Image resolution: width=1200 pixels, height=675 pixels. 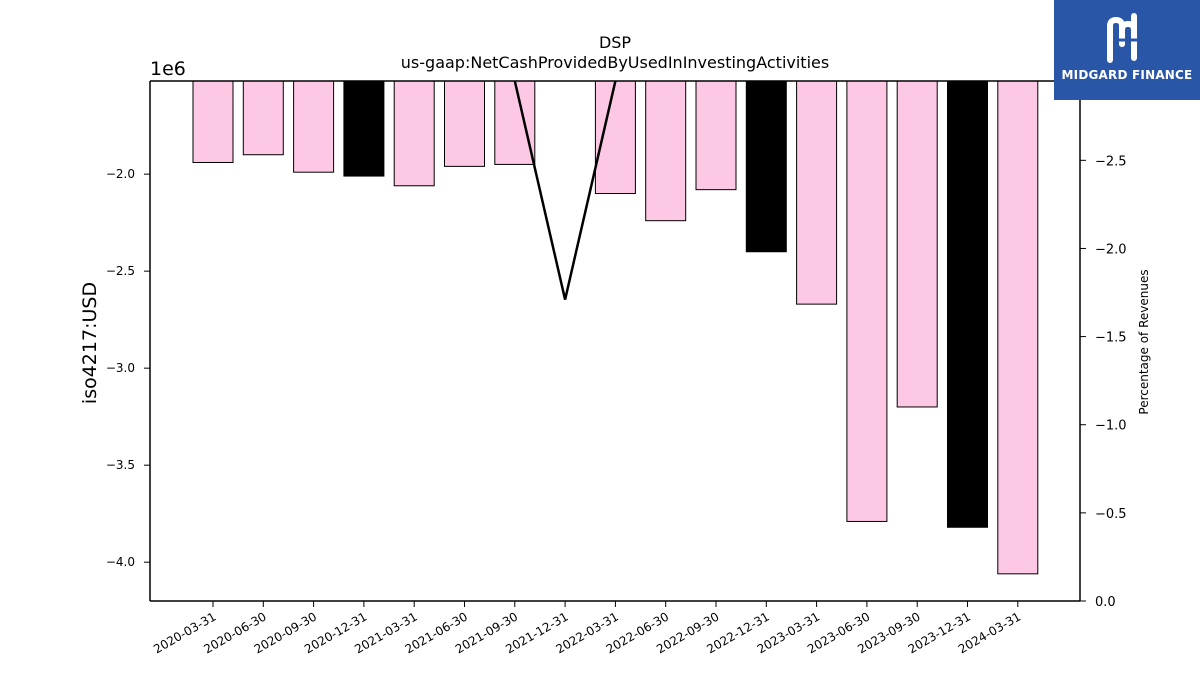 What do you see at coordinates (565, 190) in the screenshot?
I see `line-series` at bounding box center [565, 190].